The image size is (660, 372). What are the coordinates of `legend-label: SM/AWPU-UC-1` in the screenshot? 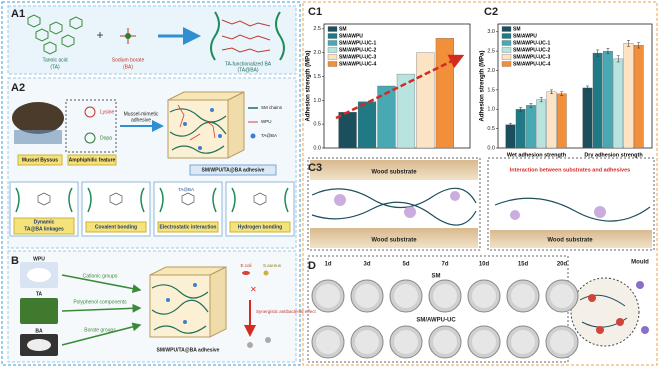 It's located at (531, 43).